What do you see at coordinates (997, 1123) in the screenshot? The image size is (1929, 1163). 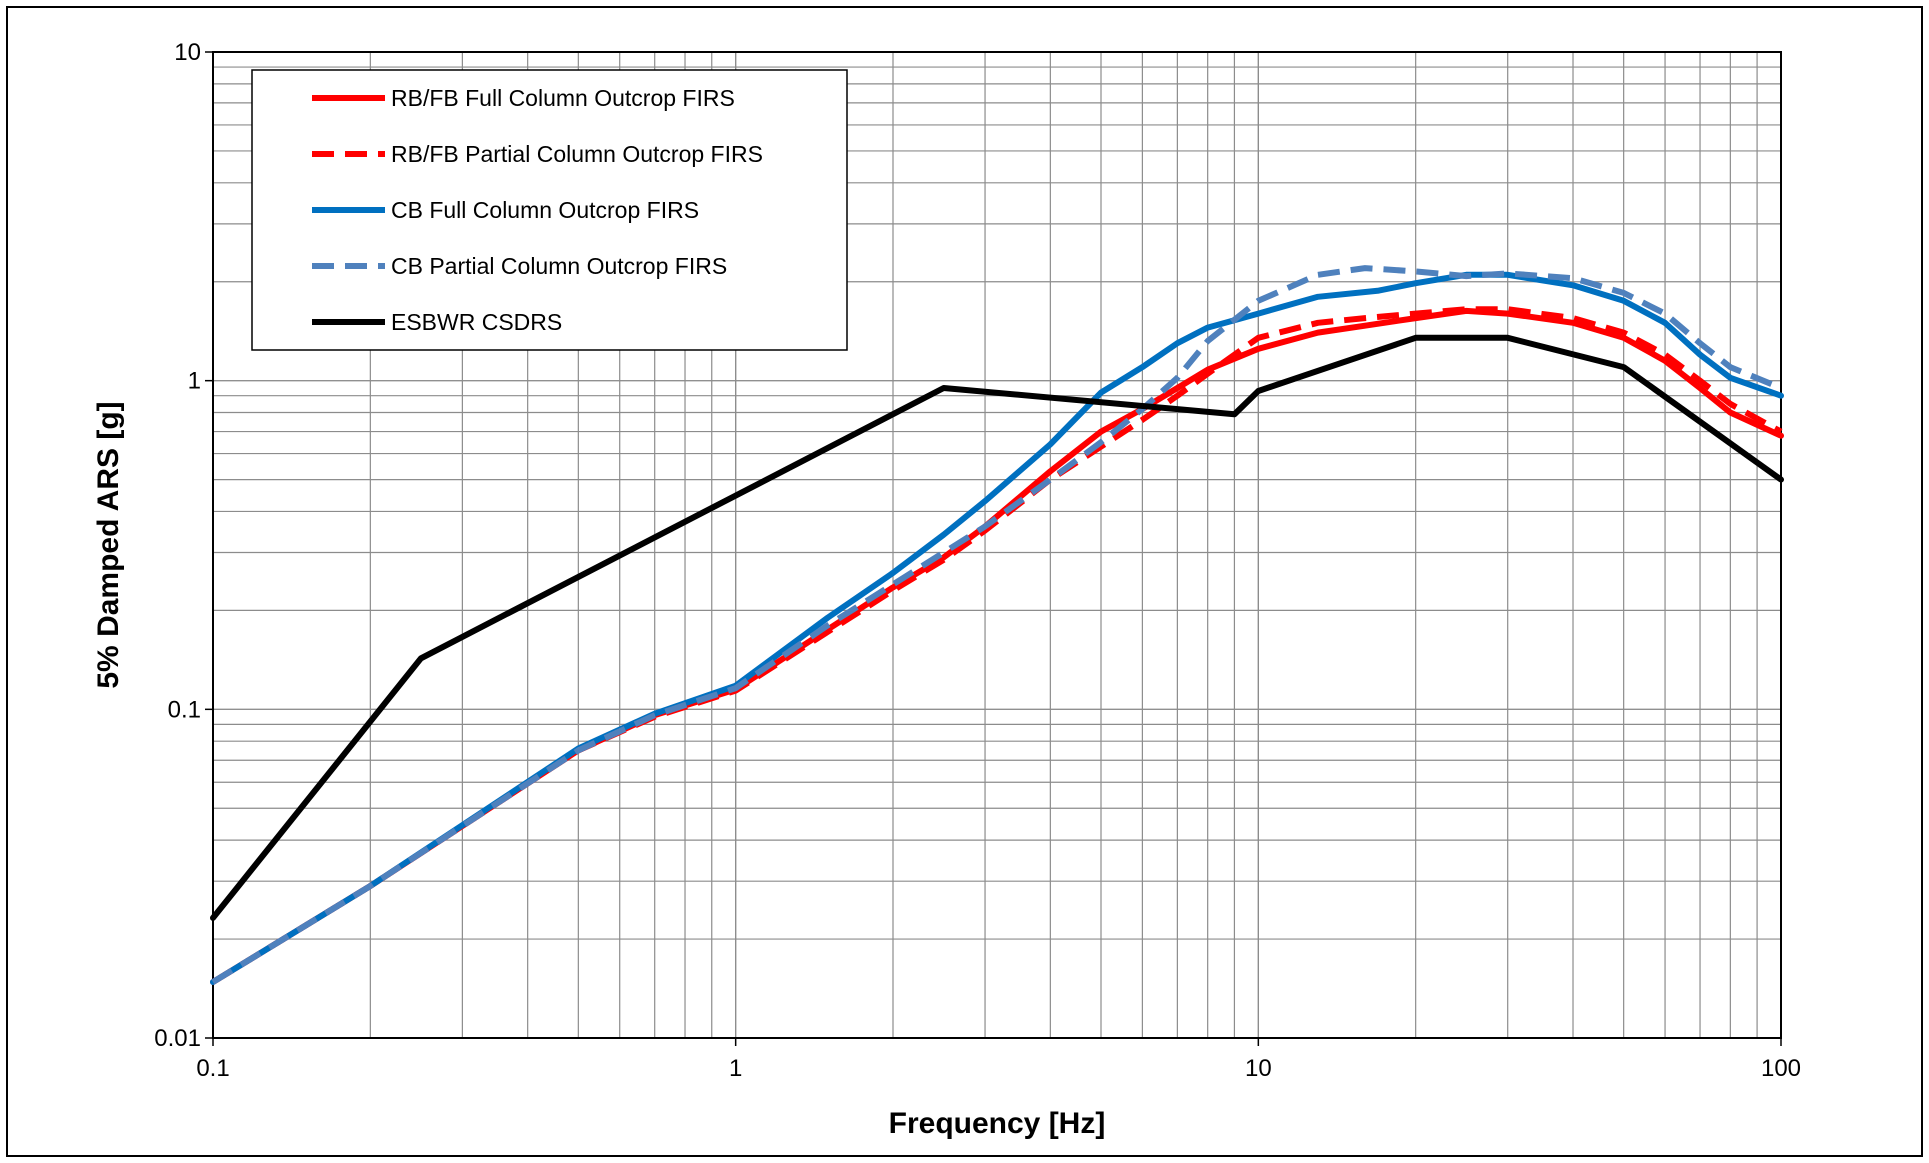 I see `x-axis-title: Frequency [Hz]` at bounding box center [997, 1123].